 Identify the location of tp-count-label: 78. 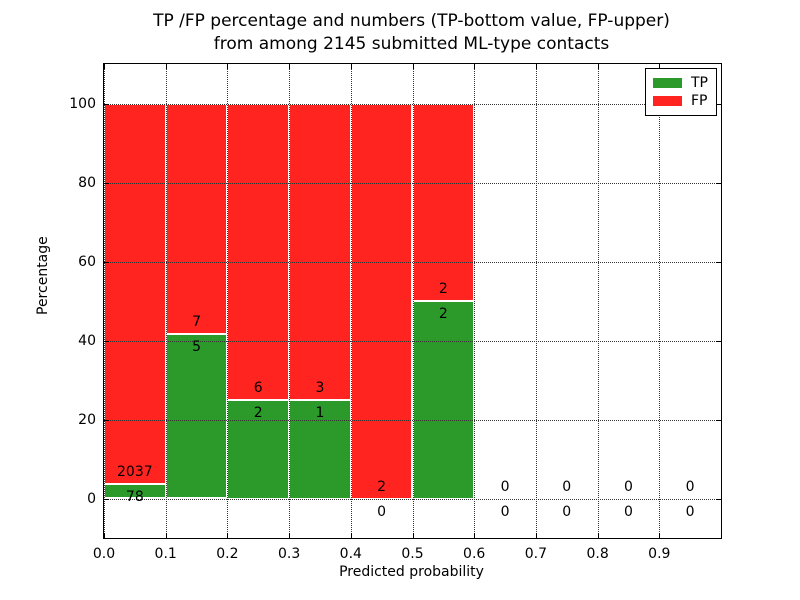
(134, 496).